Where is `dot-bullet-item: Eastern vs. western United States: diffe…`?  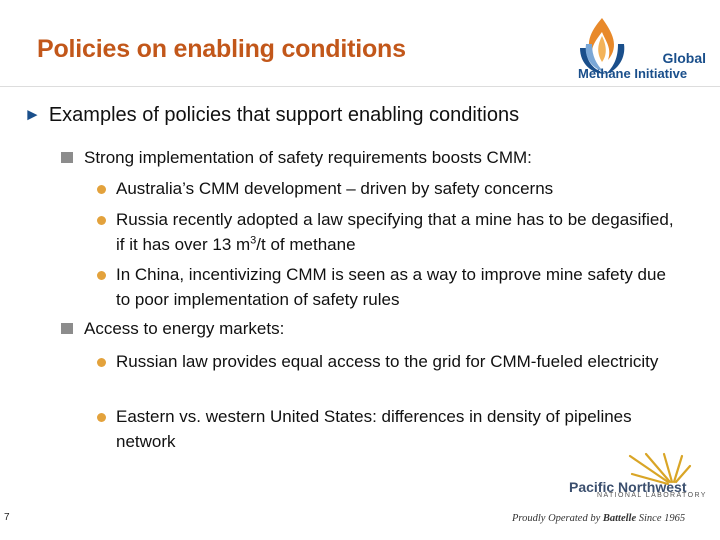 dot-bullet-item: Eastern vs. western United States: diffe… is located at coordinates (374, 429).